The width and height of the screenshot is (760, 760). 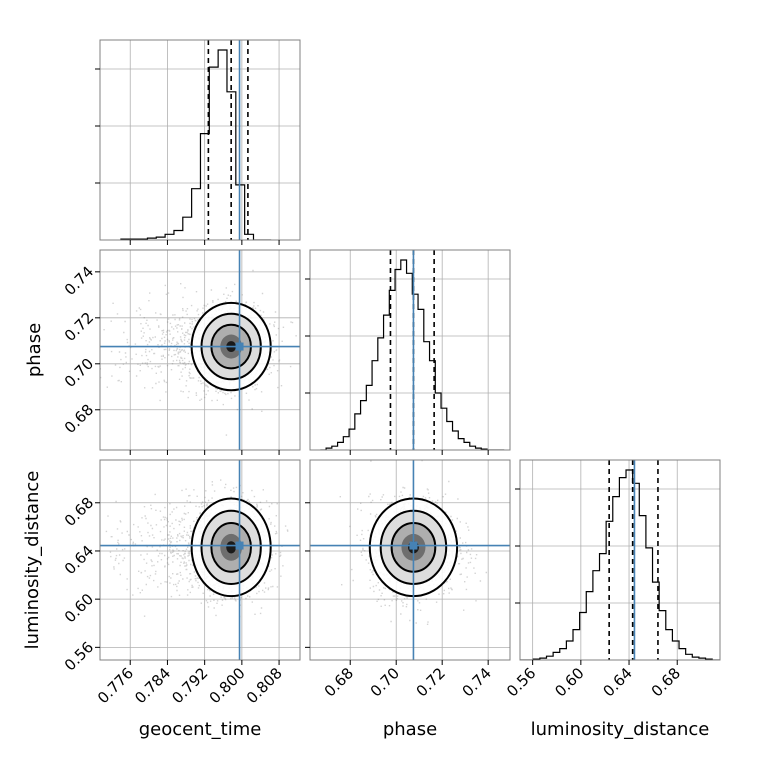 What do you see at coordinates (521, 682) in the screenshot?
I see `x-tick-label: 0.56` at bounding box center [521, 682].